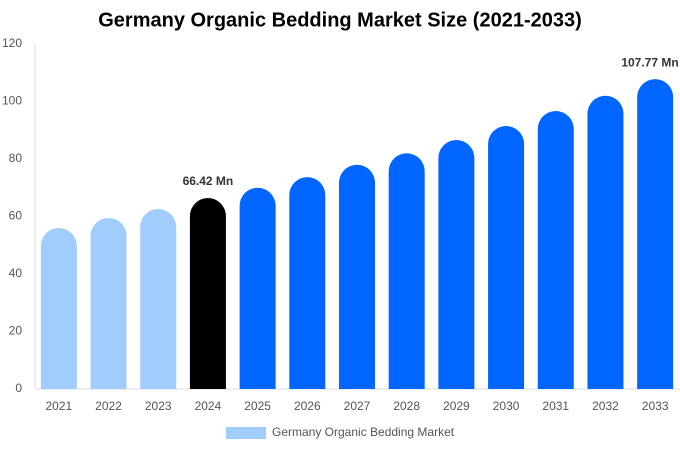  I want to click on x-tick-label: 2029, so click(456, 406).